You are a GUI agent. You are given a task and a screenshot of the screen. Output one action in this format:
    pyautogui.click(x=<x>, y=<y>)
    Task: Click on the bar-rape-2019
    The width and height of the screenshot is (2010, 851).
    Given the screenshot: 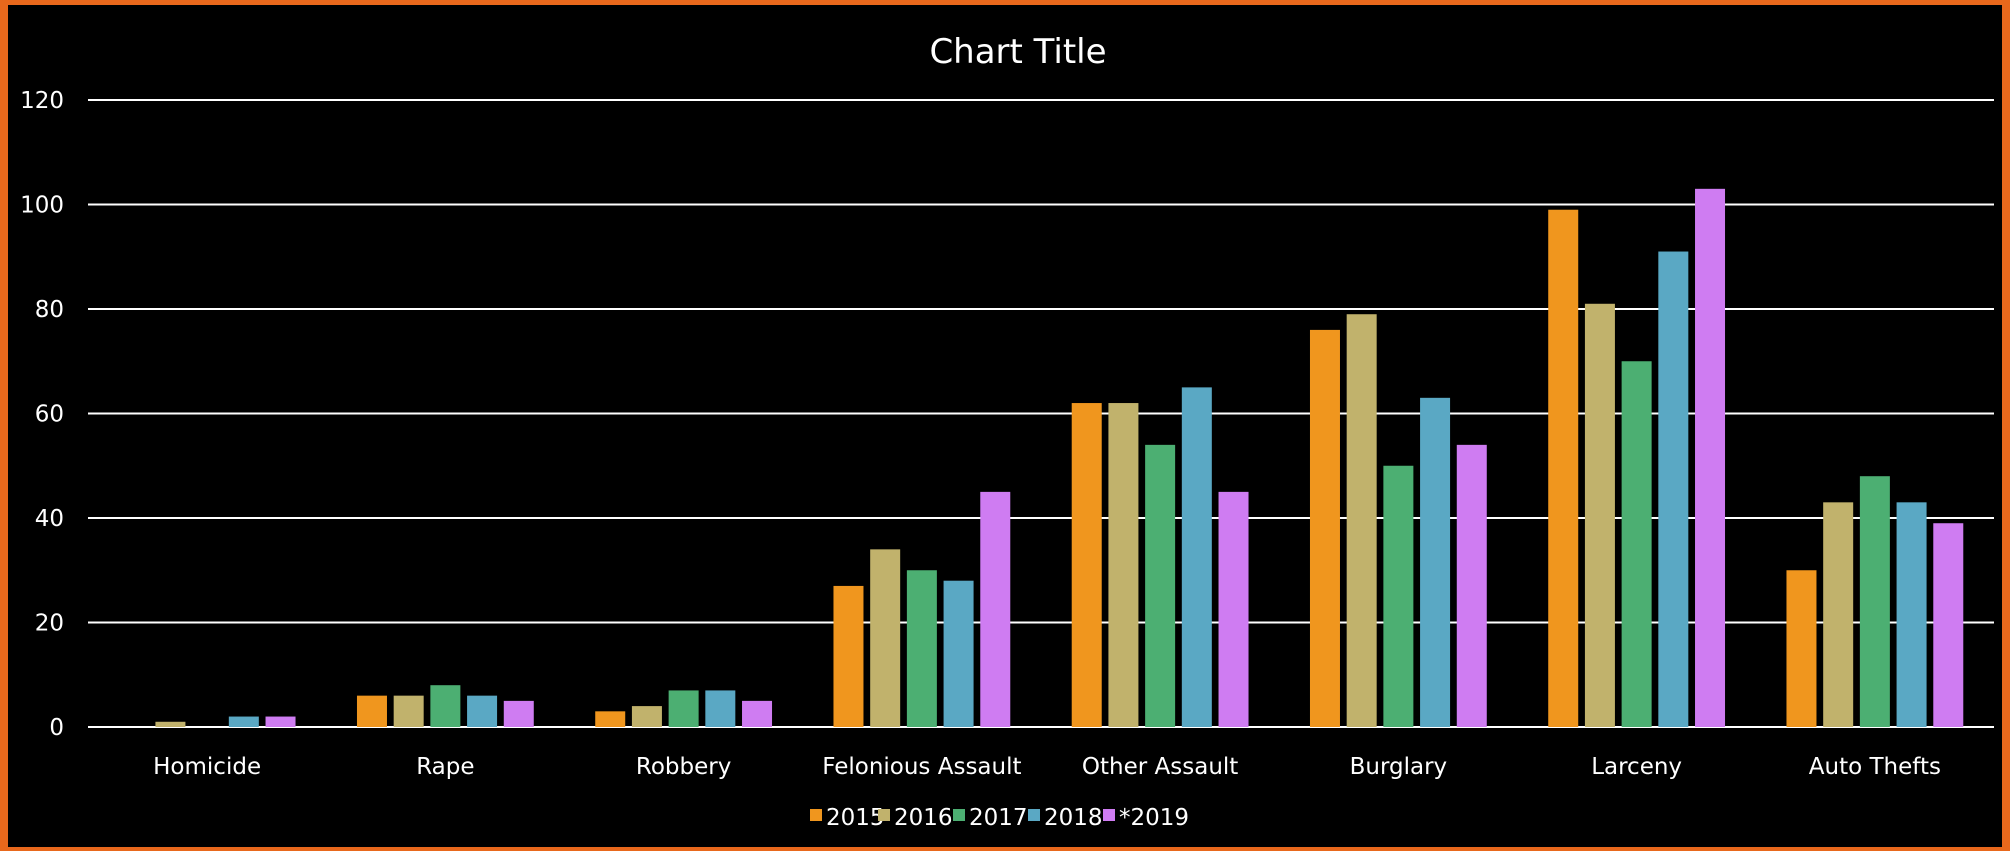 What is the action you would take?
    pyautogui.click(x=518, y=713)
    